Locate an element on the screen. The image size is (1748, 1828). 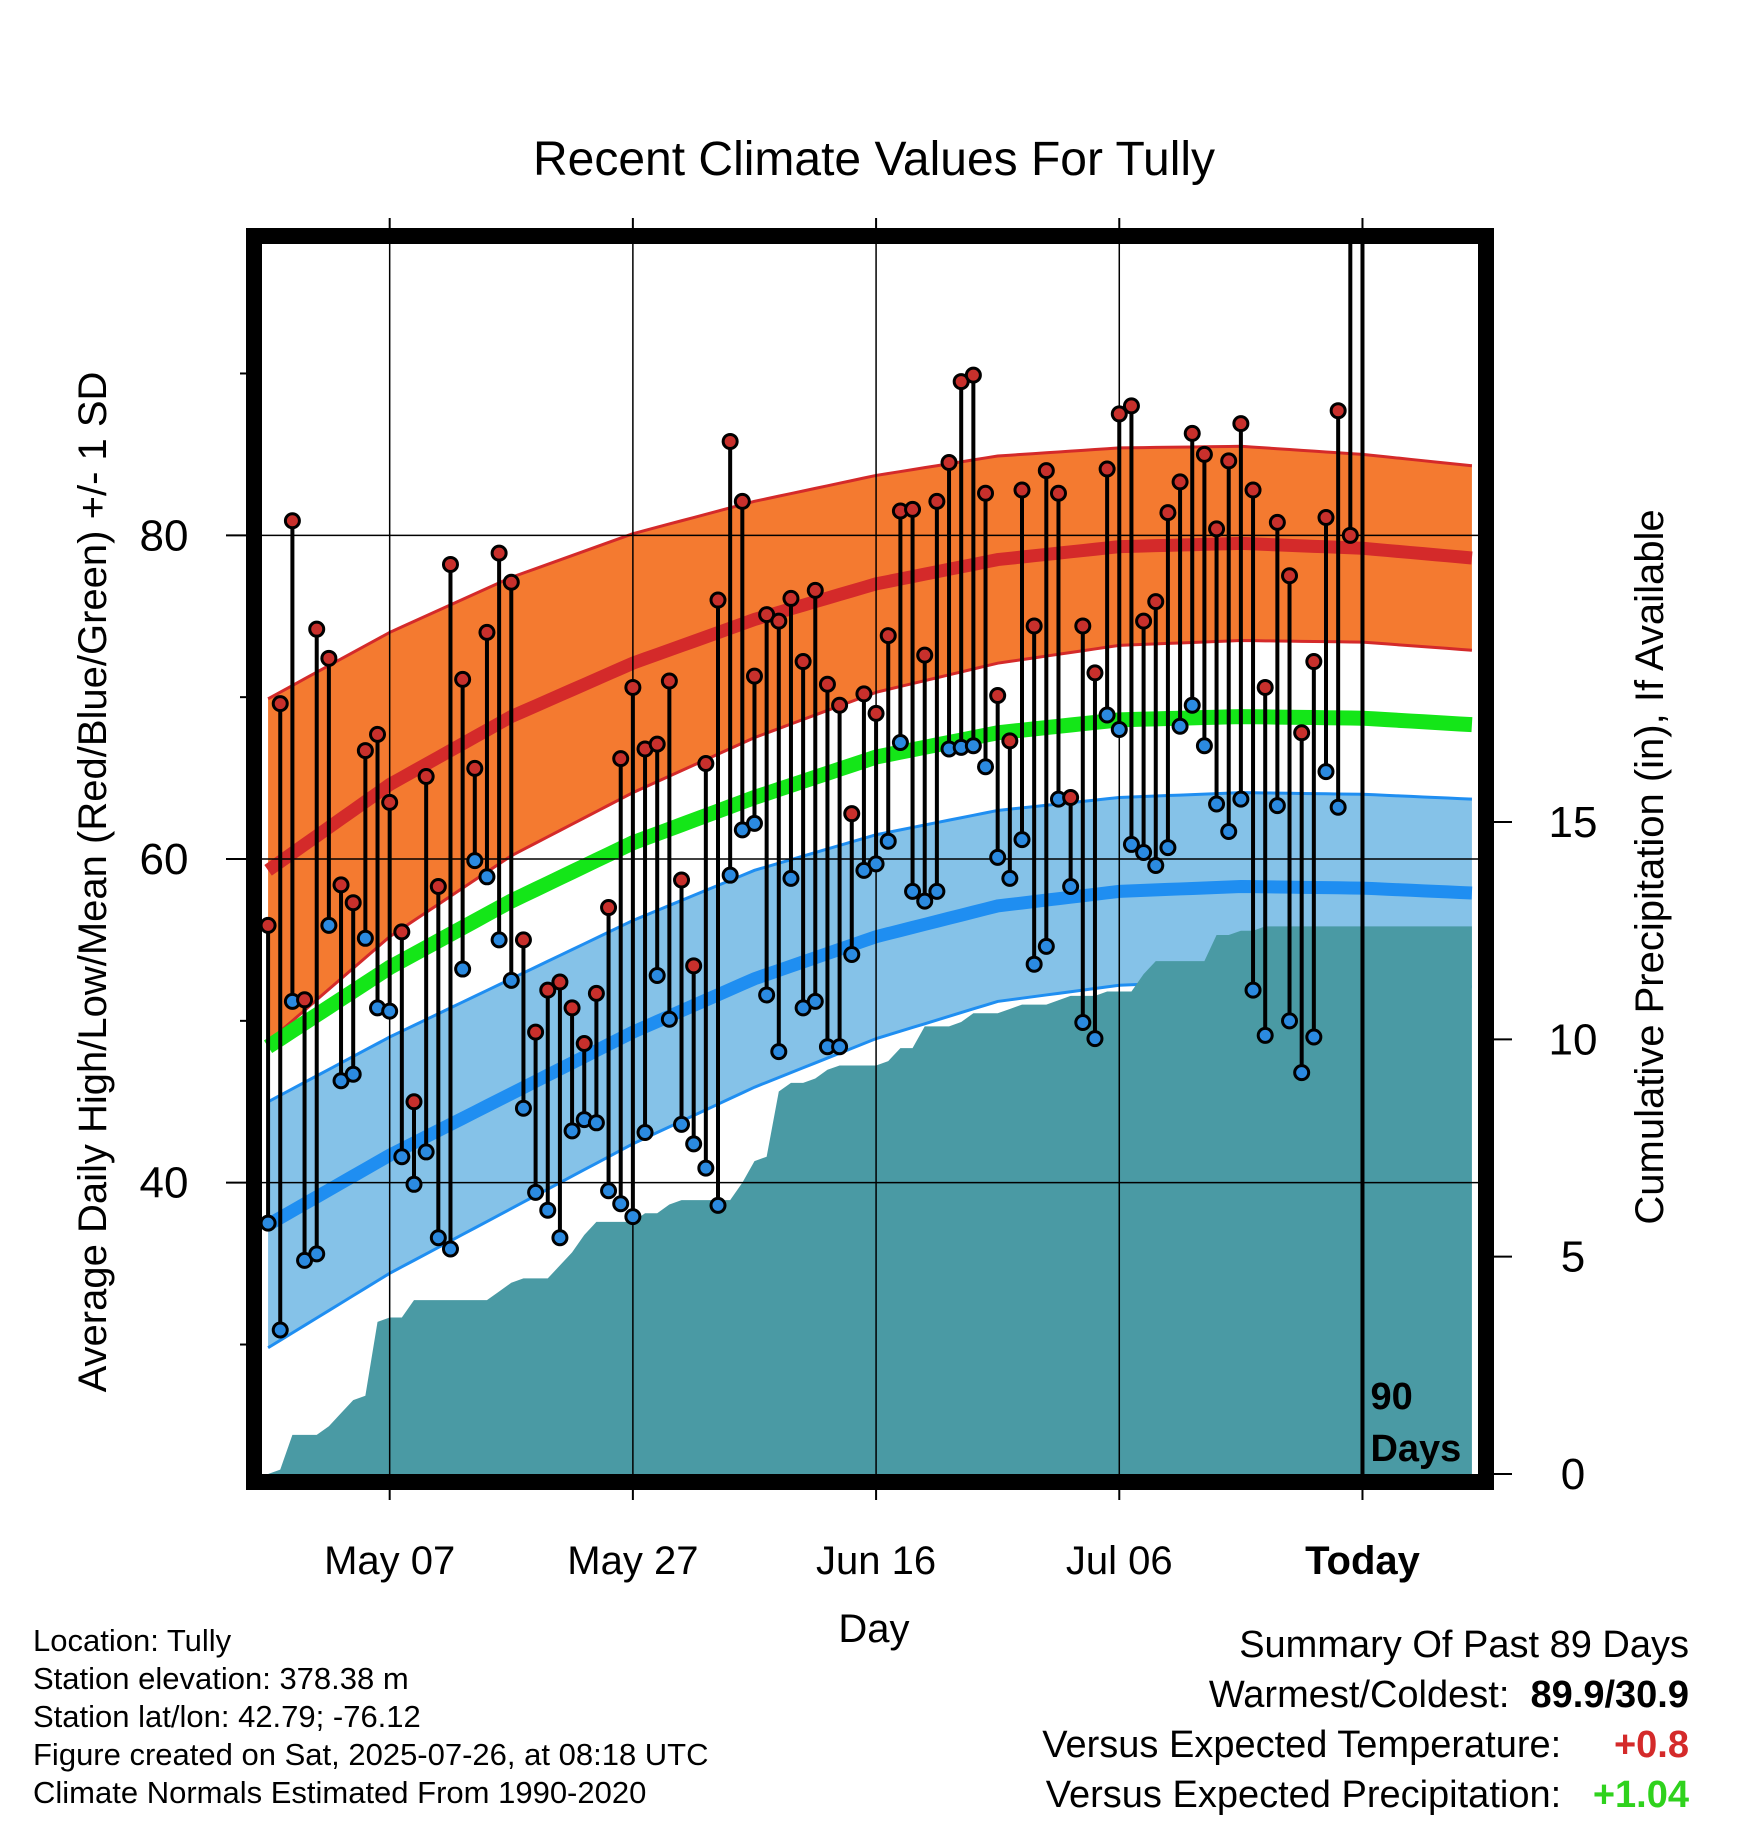
y2-tick-label: 0 is located at coordinates (1573, 1474).